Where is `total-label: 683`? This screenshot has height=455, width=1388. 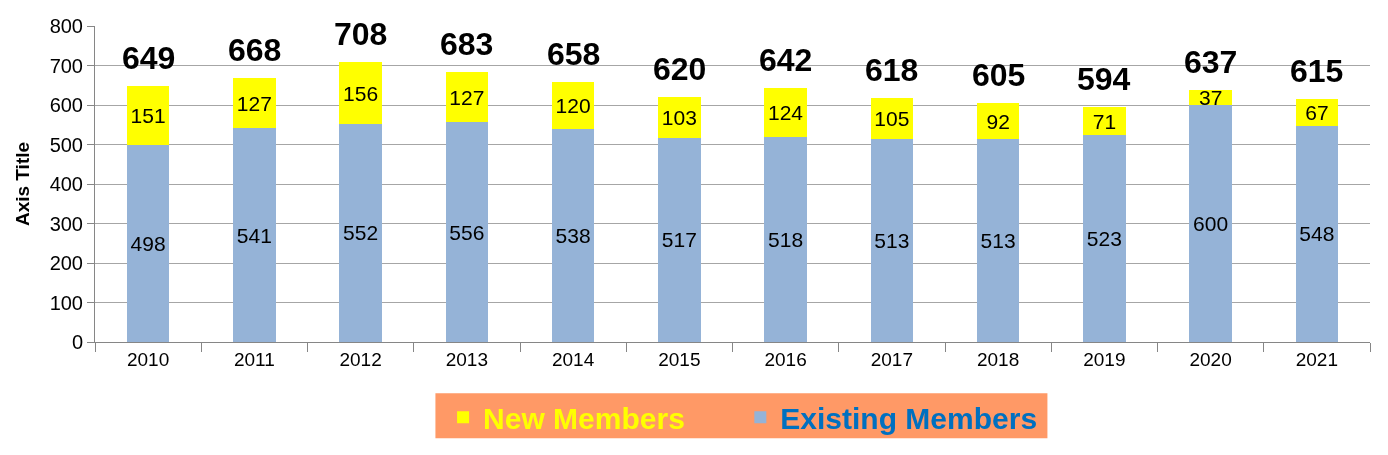 total-label: 683 is located at coordinates (467, 44).